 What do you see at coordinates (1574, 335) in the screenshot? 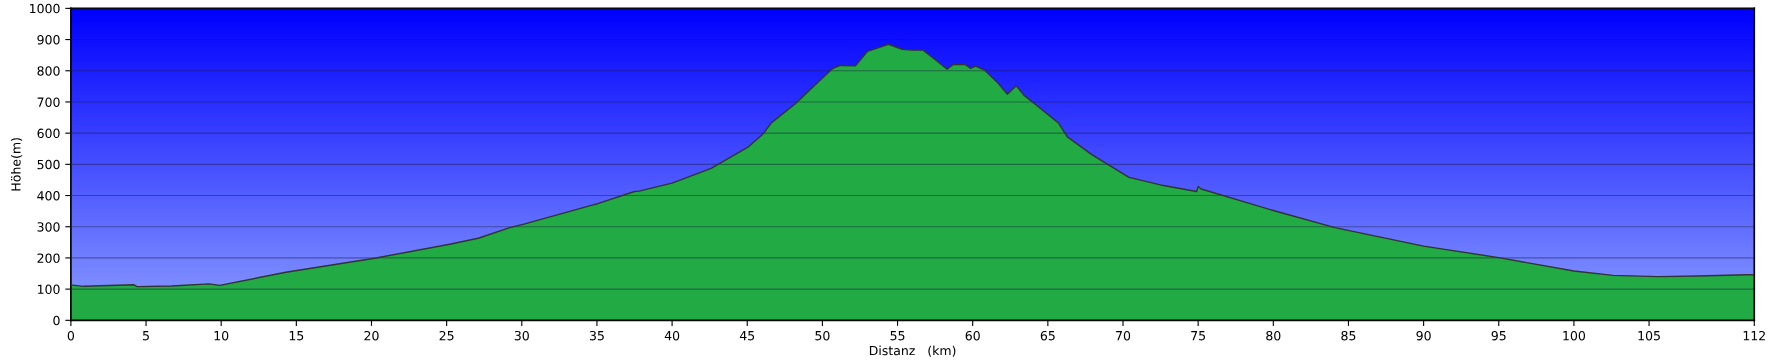
I see `x-tick-label: 100` at bounding box center [1574, 335].